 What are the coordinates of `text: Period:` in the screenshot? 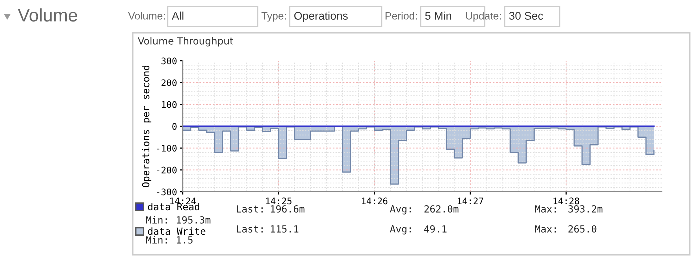 It's located at (402, 16).